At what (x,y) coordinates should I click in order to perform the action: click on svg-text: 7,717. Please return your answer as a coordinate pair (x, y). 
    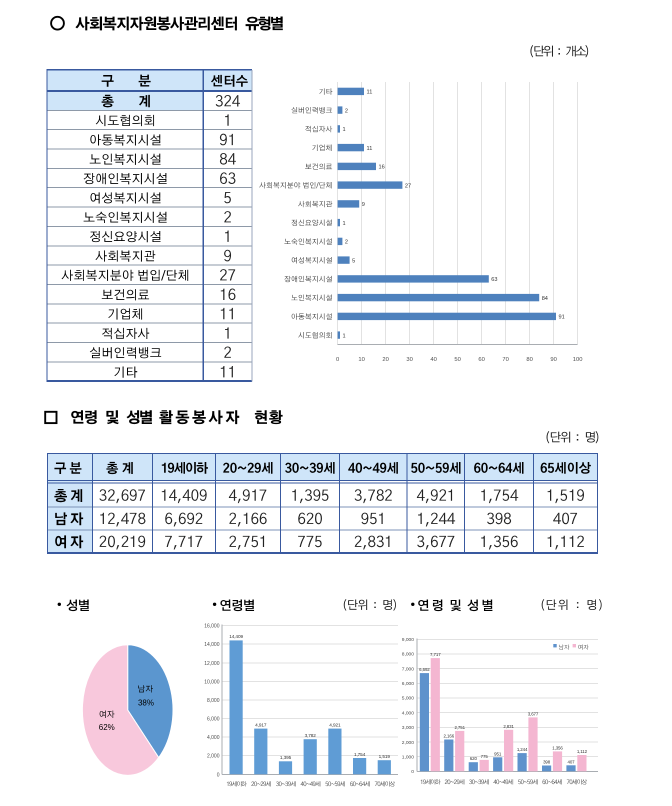
    Looking at the image, I should click on (435, 654).